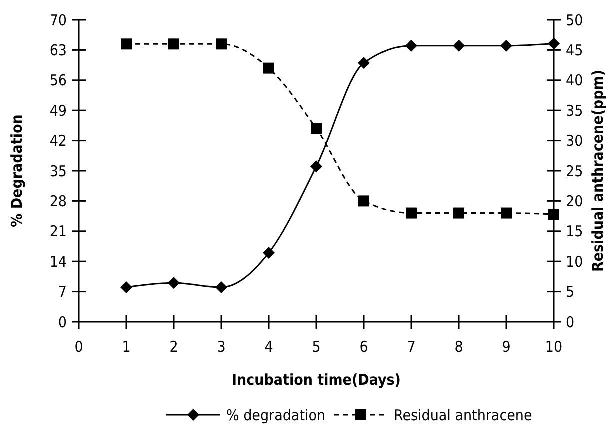 Image resolution: width=615 pixels, height=435 pixels. I want to click on x-tick-label: 10, so click(554, 347).